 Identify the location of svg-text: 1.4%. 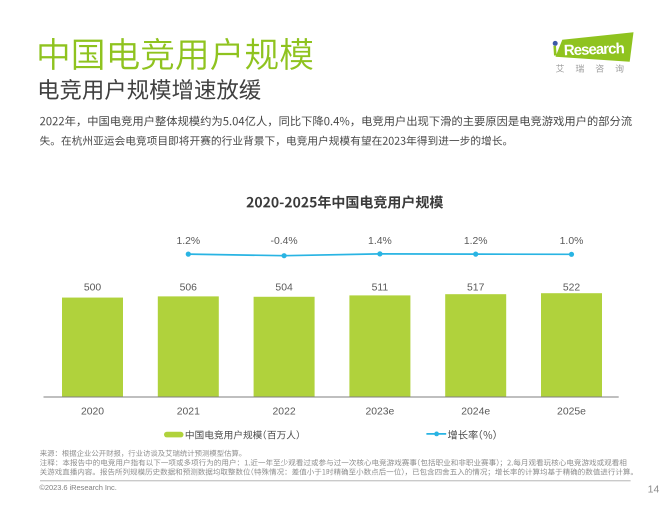
(380, 241).